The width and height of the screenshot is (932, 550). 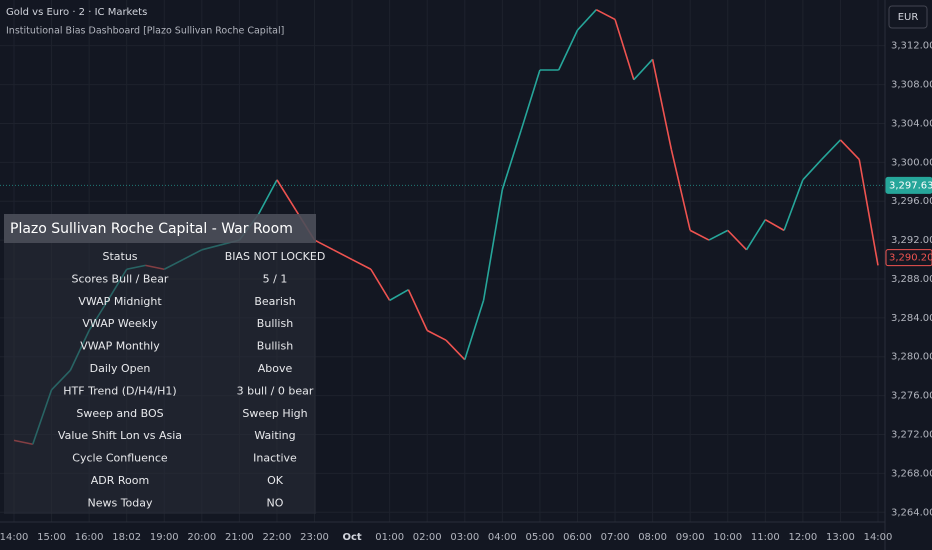 What do you see at coordinates (120, 323) in the screenshot?
I see `dashboard-row-label: VWAP Weekly` at bounding box center [120, 323].